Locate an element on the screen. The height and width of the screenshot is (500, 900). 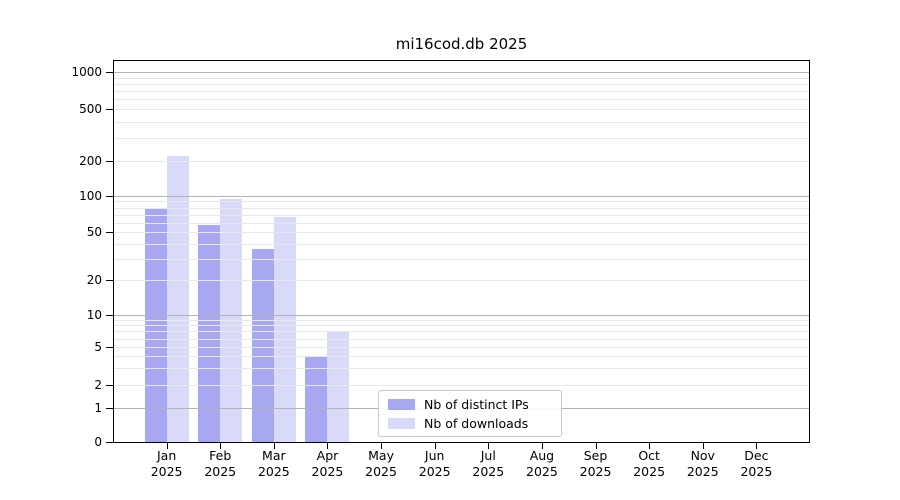
y-tick-label: 50 is located at coordinates (94, 232).